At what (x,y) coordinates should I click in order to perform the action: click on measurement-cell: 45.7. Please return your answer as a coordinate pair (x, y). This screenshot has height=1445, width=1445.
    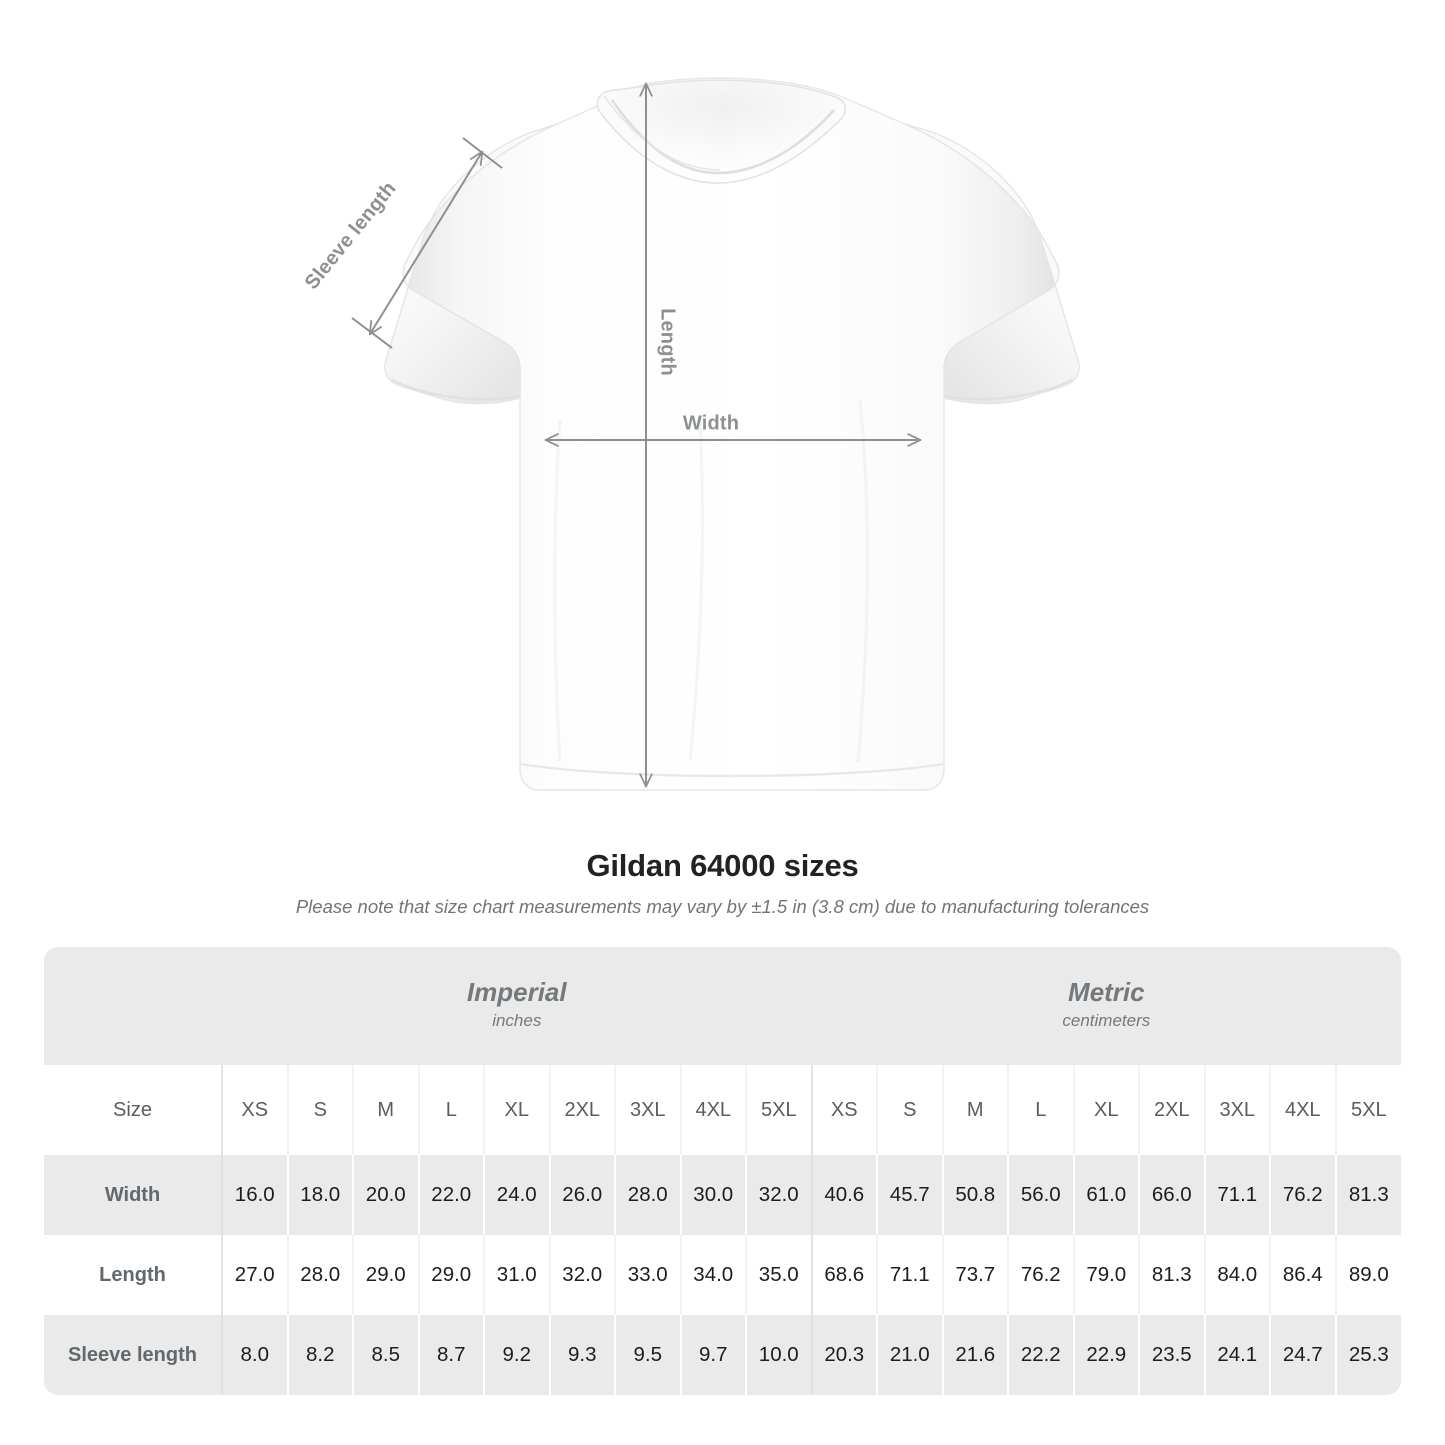
    Looking at the image, I should click on (909, 1195).